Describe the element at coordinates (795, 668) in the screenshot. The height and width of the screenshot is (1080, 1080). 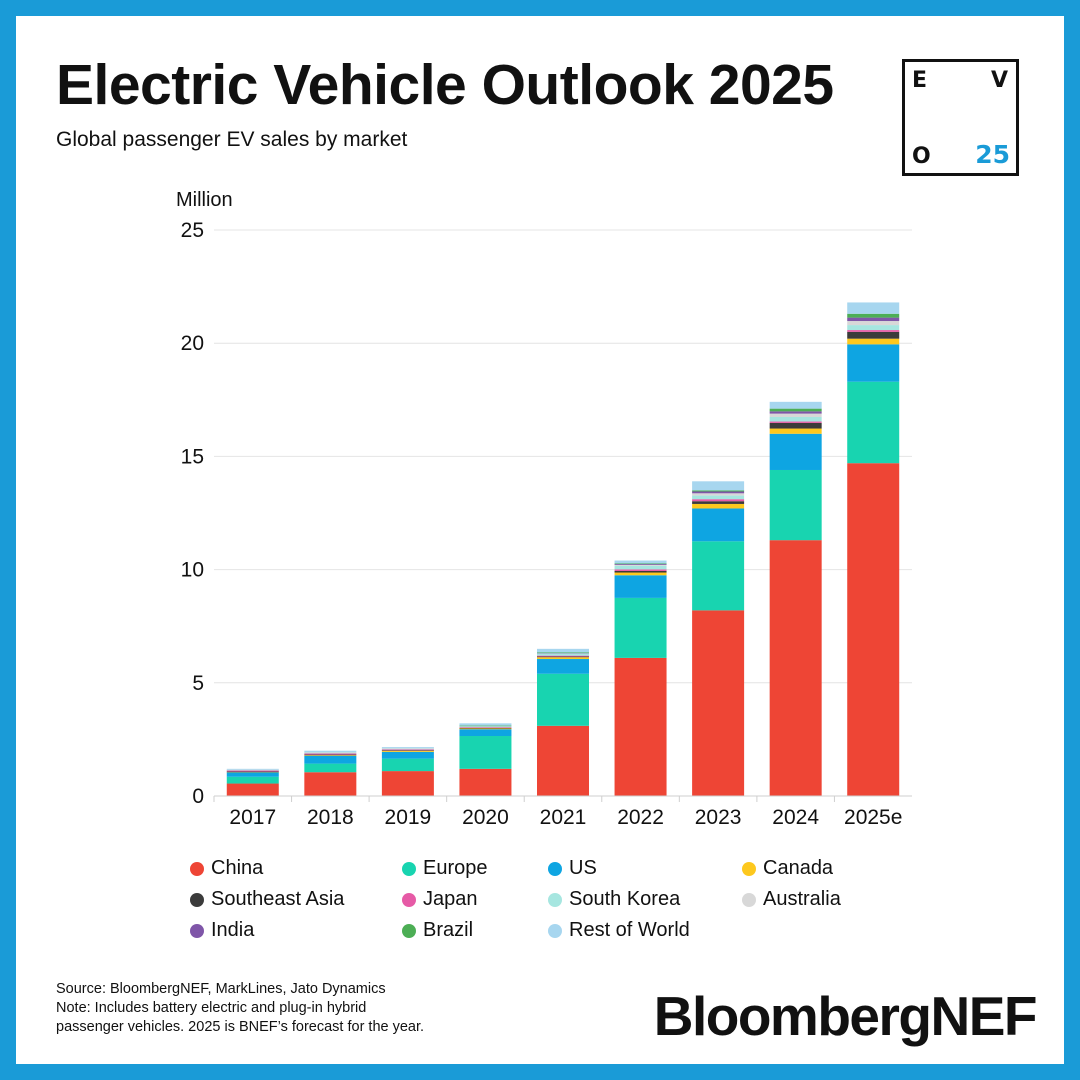
I see `bar-segment-china-2024` at that location.